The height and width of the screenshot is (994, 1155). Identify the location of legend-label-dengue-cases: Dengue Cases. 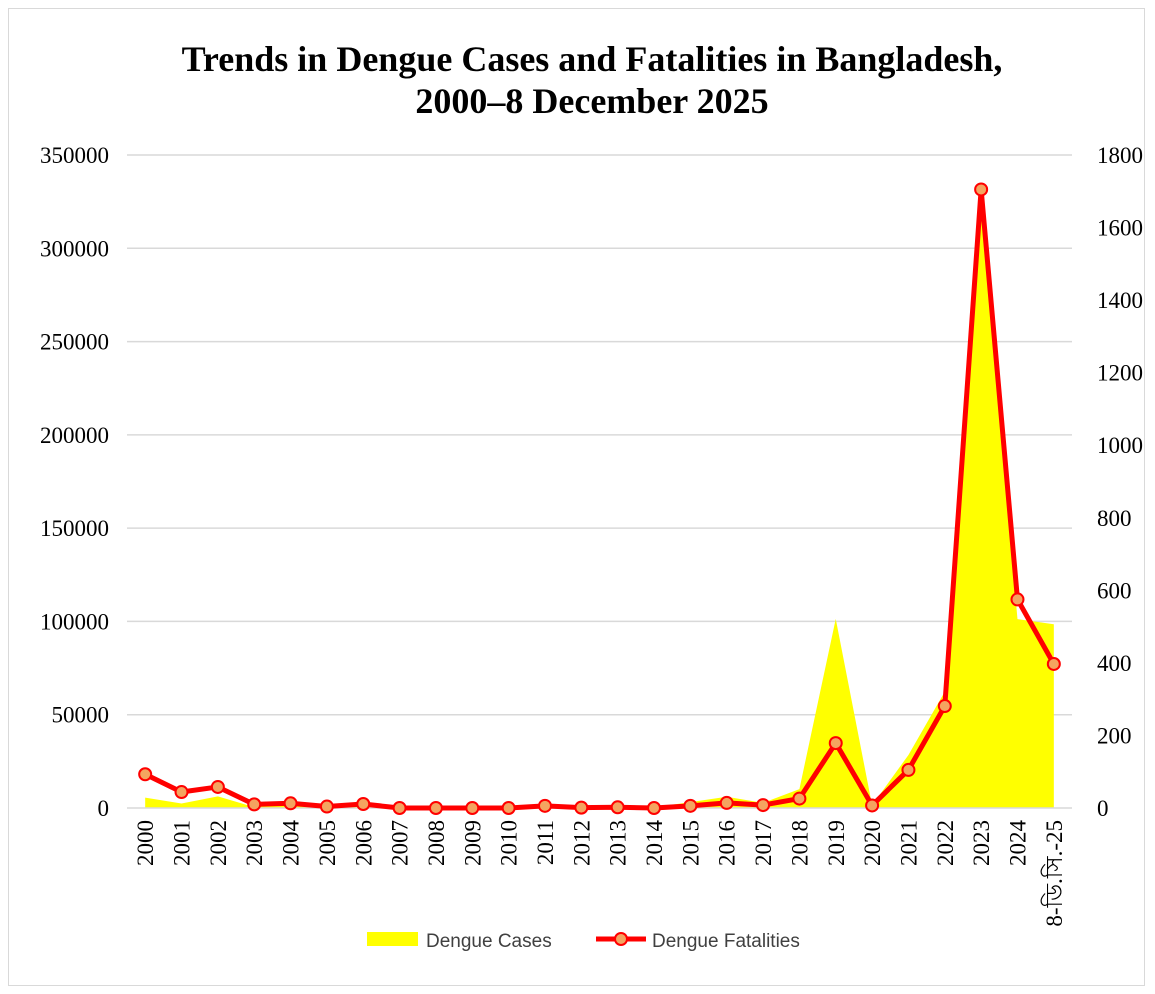
(489, 941).